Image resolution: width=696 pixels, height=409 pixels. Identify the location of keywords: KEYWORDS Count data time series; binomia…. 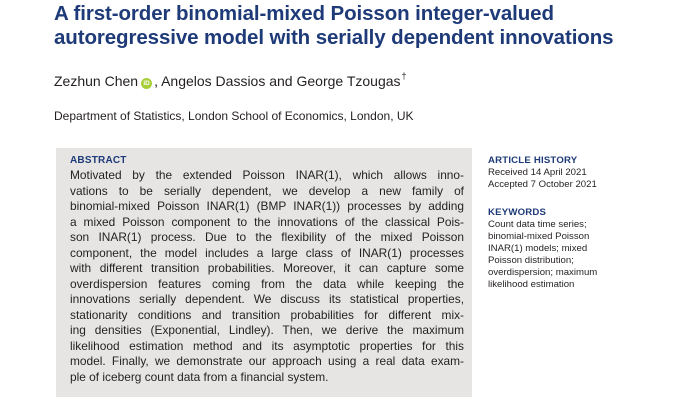
(542, 249).